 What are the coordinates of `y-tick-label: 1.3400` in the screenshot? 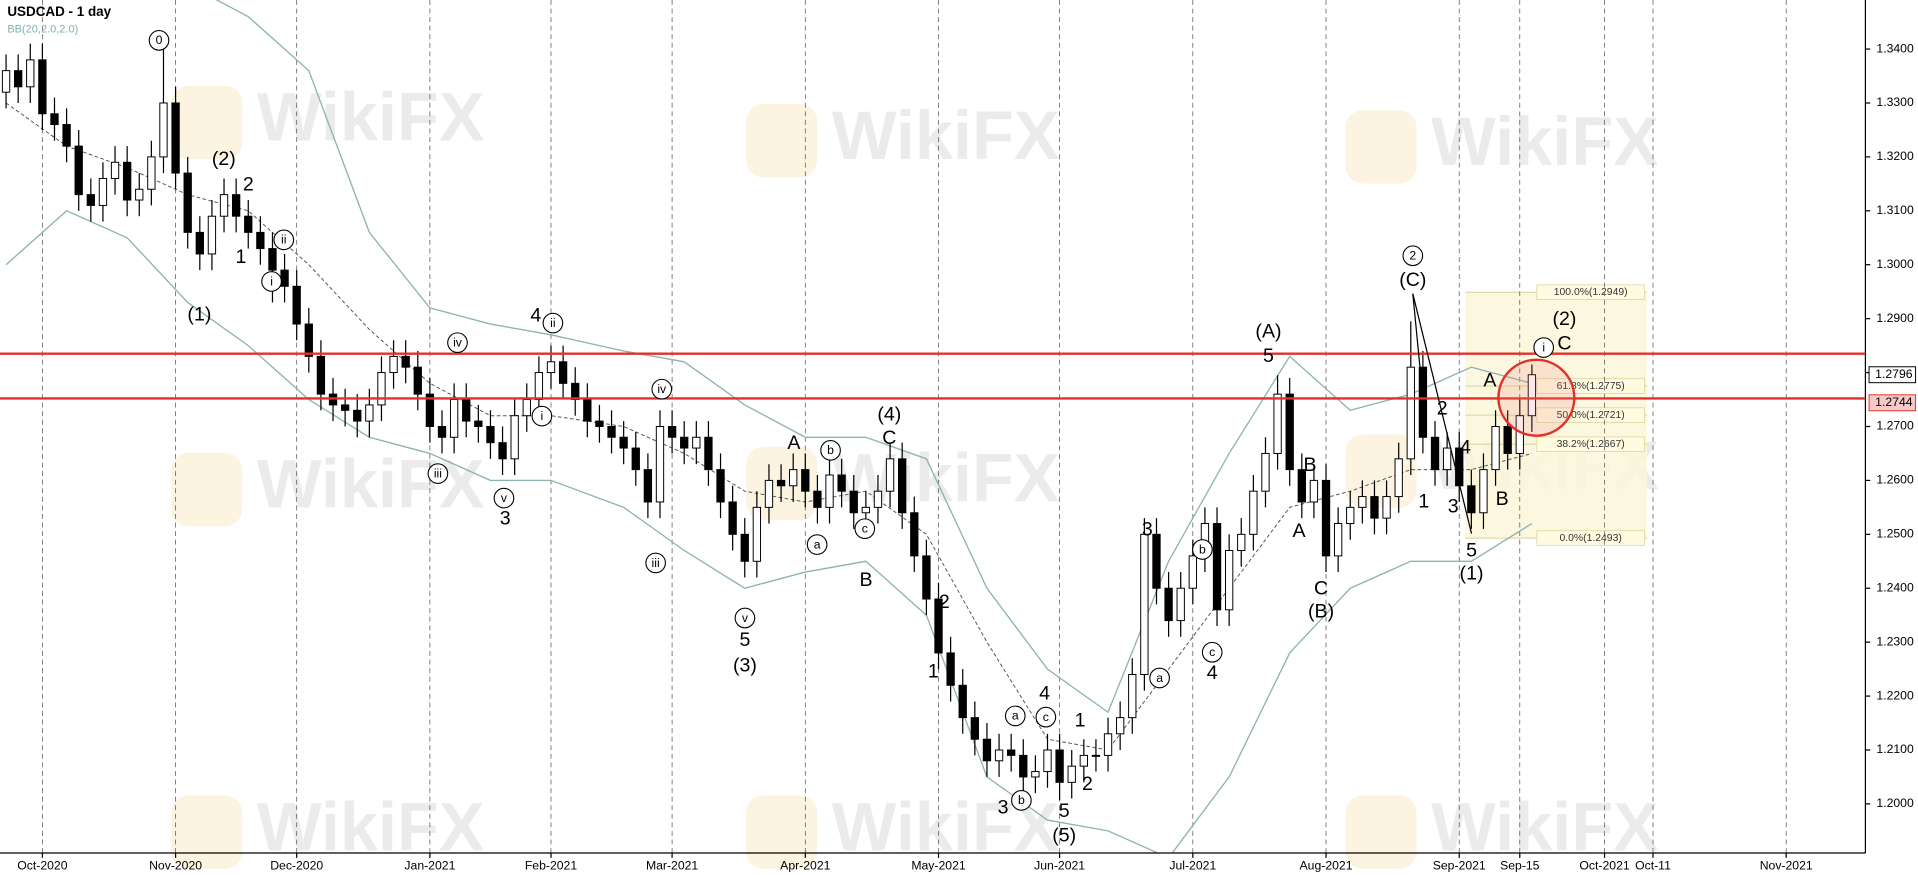 It's located at (1895, 48).